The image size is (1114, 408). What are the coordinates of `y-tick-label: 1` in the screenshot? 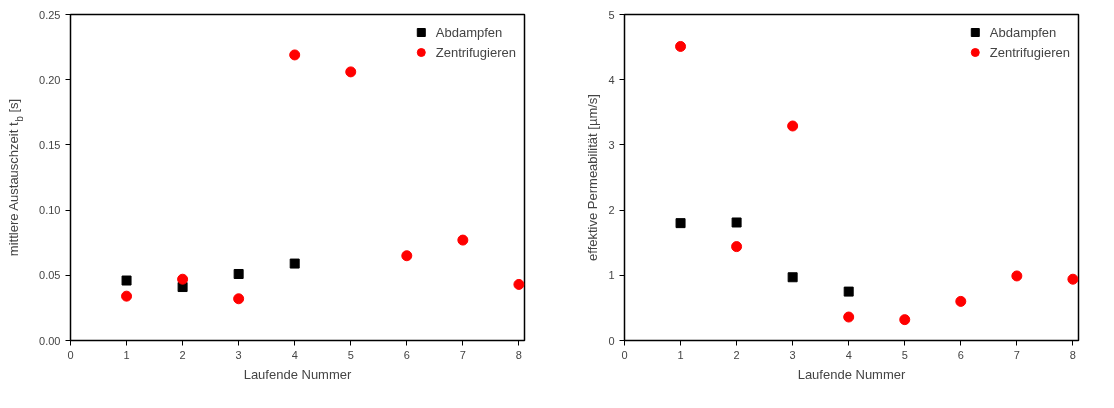 It's located at (611, 275).